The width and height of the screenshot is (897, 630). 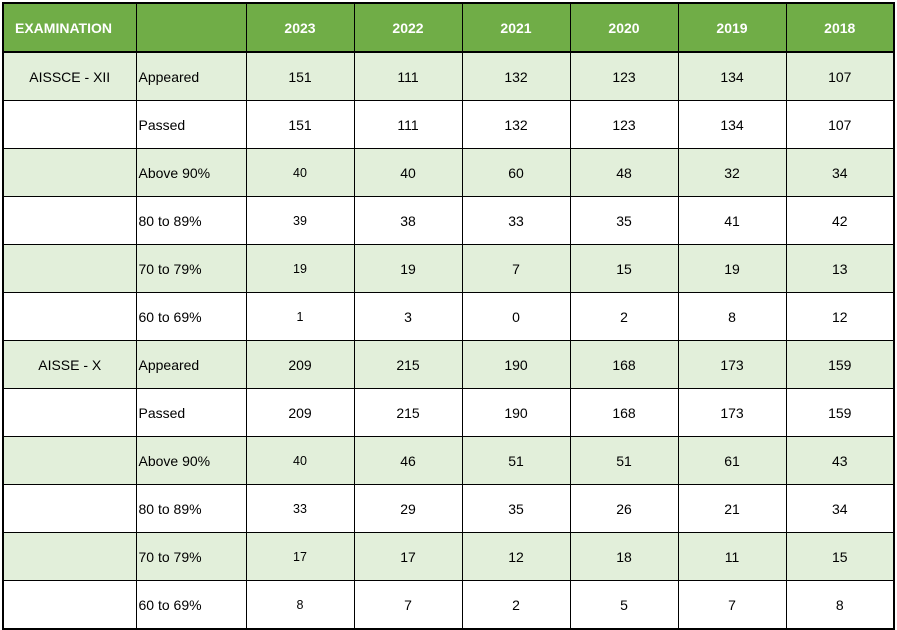 I want to click on examination-cell: AISSE - X, so click(x=69, y=364).